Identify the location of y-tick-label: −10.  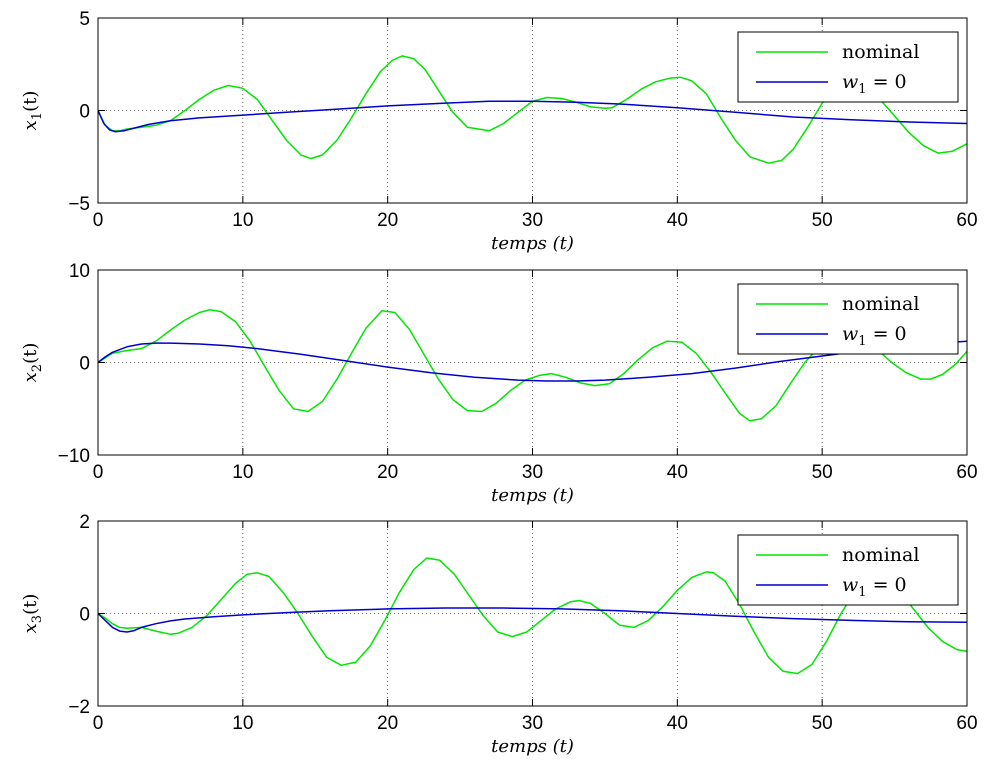
(74, 456).